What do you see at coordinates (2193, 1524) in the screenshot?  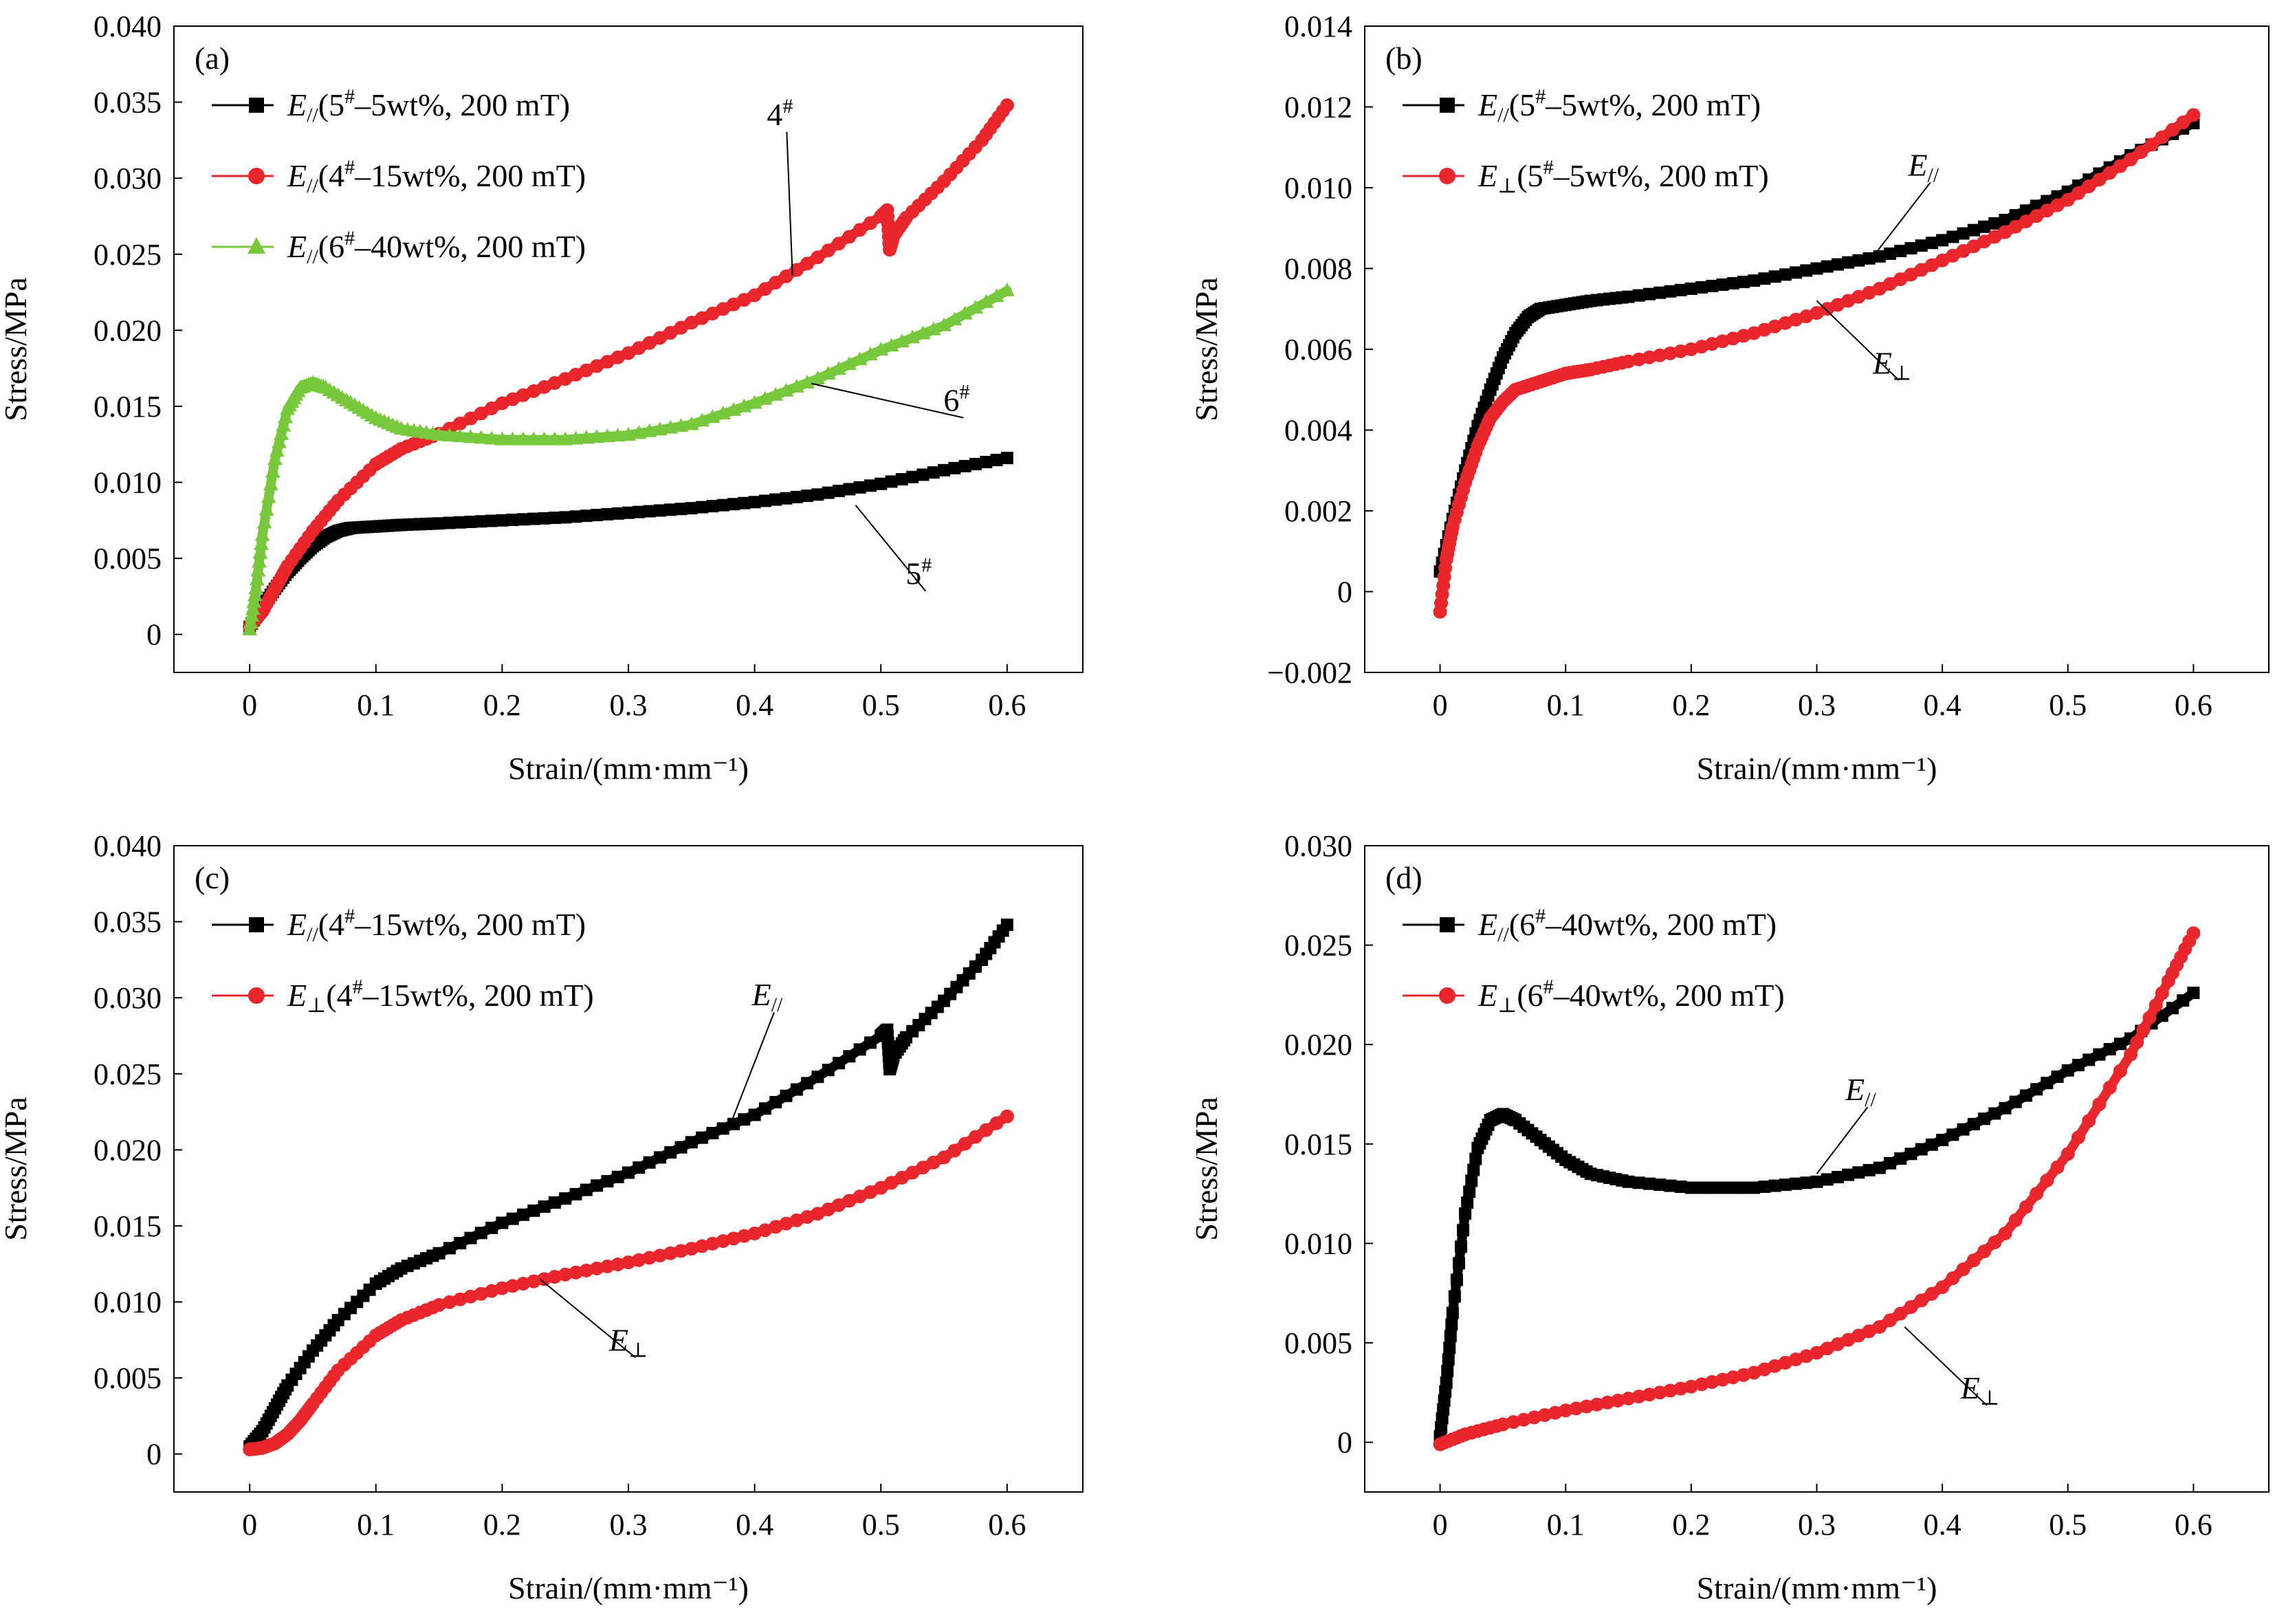 I see `x-tick-label: 0.6` at bounding box center [2193, 1524].